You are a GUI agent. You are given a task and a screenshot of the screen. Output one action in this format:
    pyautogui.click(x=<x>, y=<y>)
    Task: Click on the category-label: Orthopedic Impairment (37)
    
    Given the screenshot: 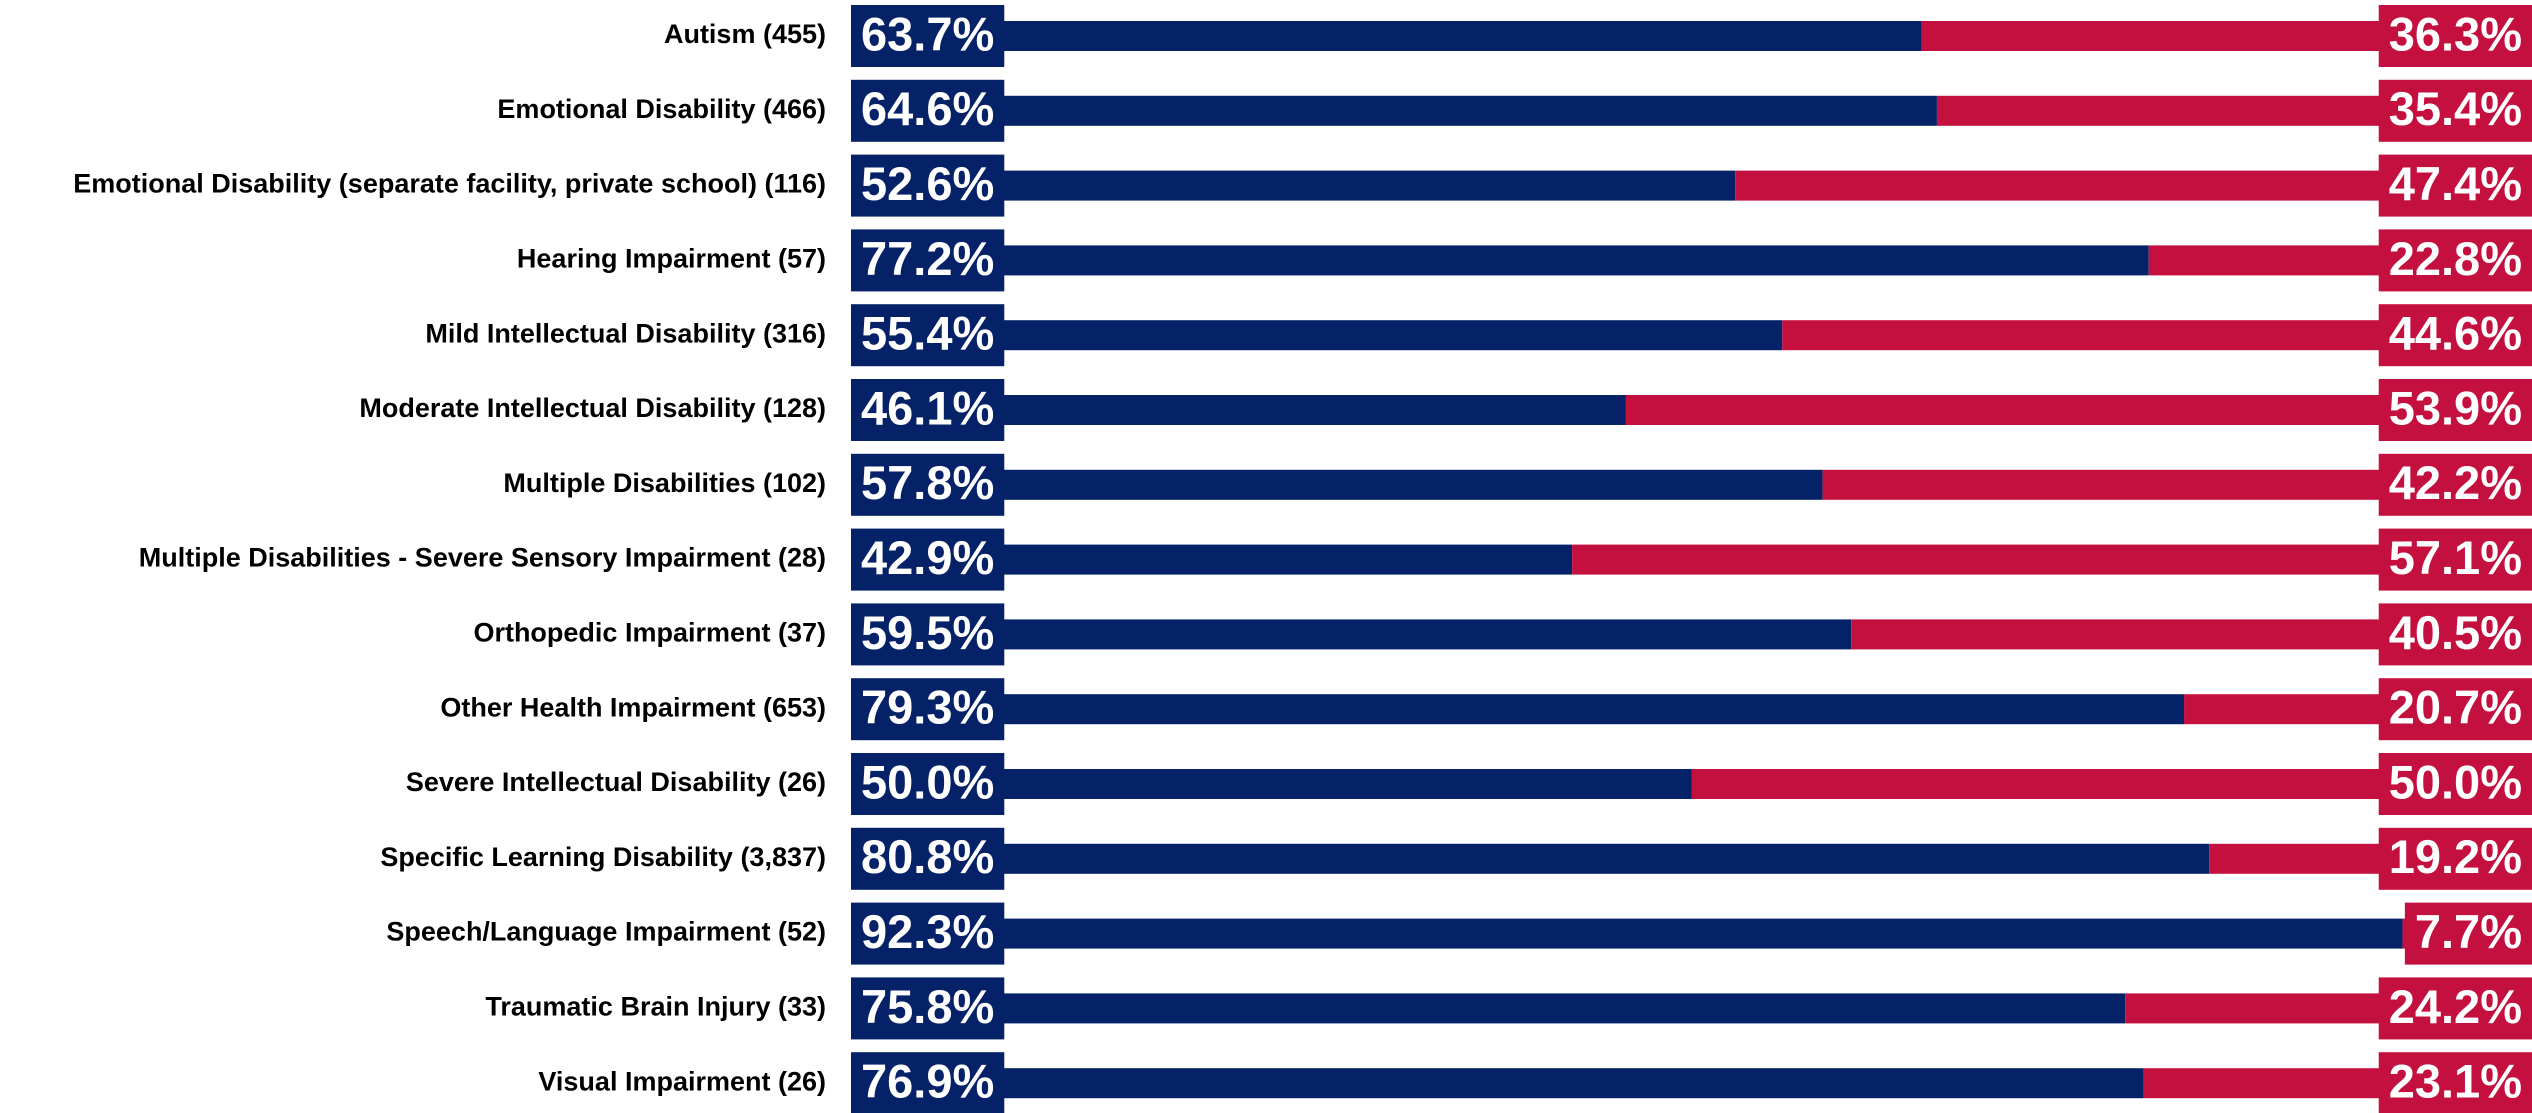 What is the action you would take?
    pyautogui.click(x=649, y=633)
    